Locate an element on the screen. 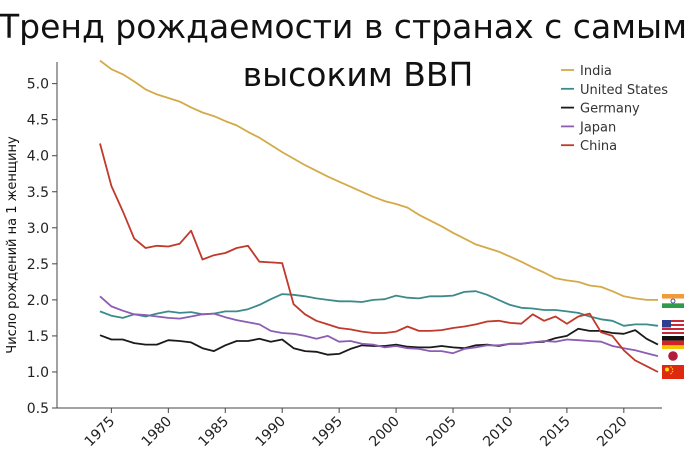  y-tick-label: 2.5 is located at coordinates (38, 265).